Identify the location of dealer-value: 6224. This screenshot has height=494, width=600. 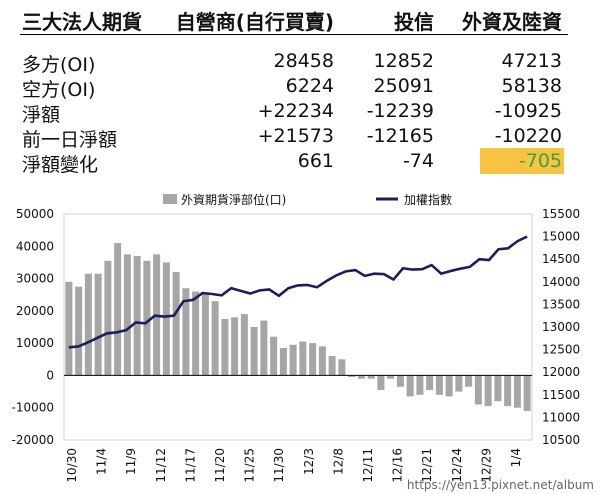
(309, 86).